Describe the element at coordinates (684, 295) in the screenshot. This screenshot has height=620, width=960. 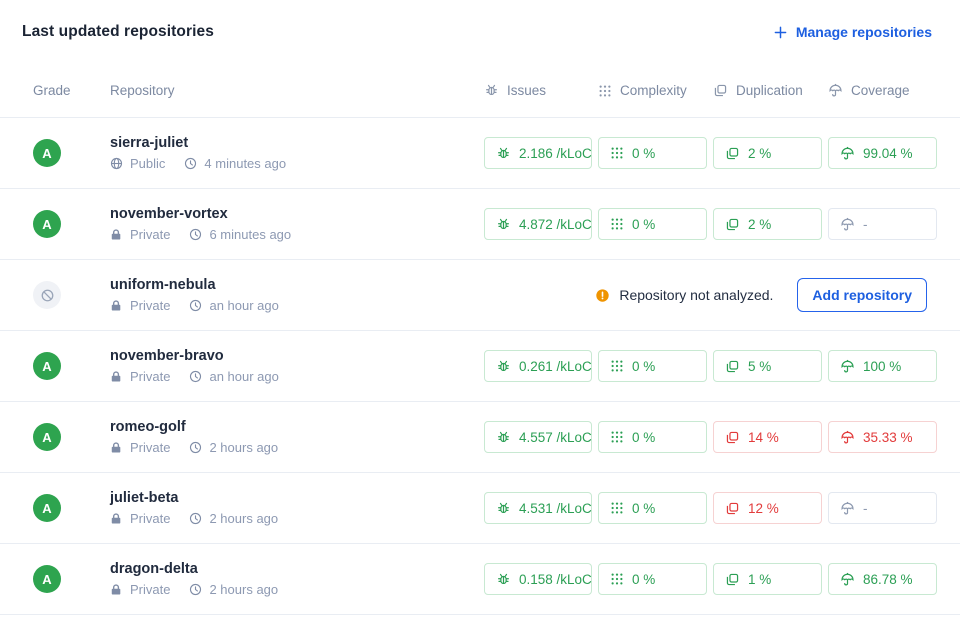
I see `not-analyzed-message: Repository not analyzed.` at that location.